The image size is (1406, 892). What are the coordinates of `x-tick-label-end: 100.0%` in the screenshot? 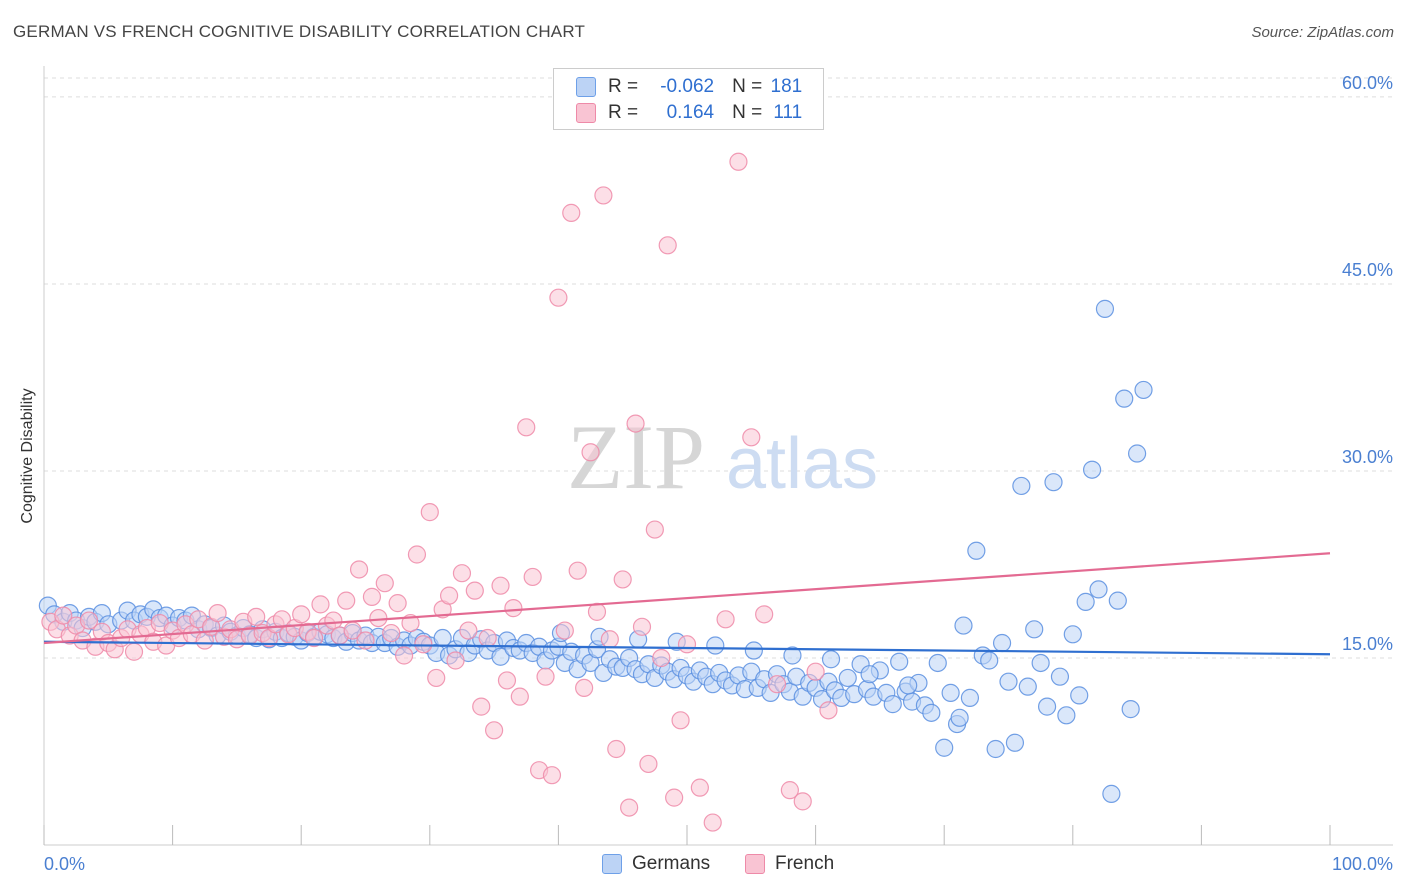 It's located at (1362, 864).